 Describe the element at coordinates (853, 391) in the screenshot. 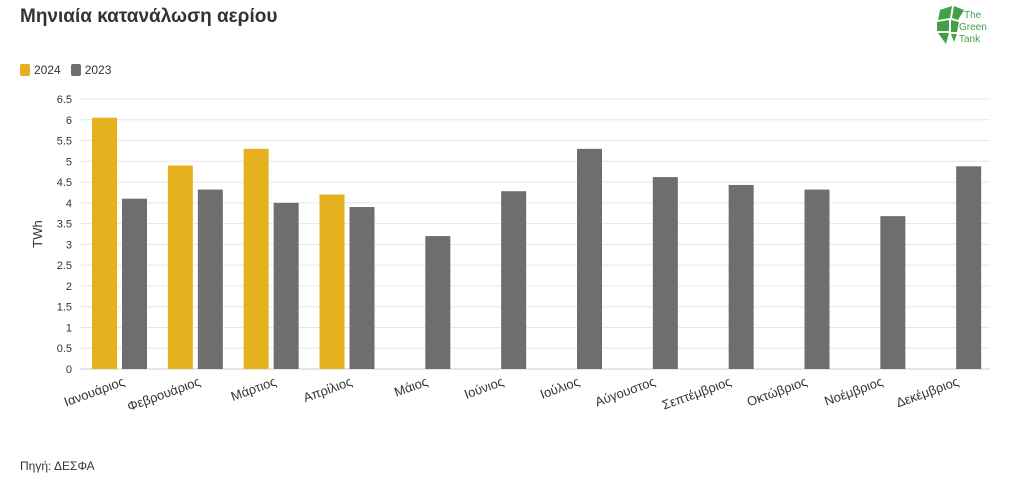

I see `x-tick-label: Νοέμβριος` at that location.